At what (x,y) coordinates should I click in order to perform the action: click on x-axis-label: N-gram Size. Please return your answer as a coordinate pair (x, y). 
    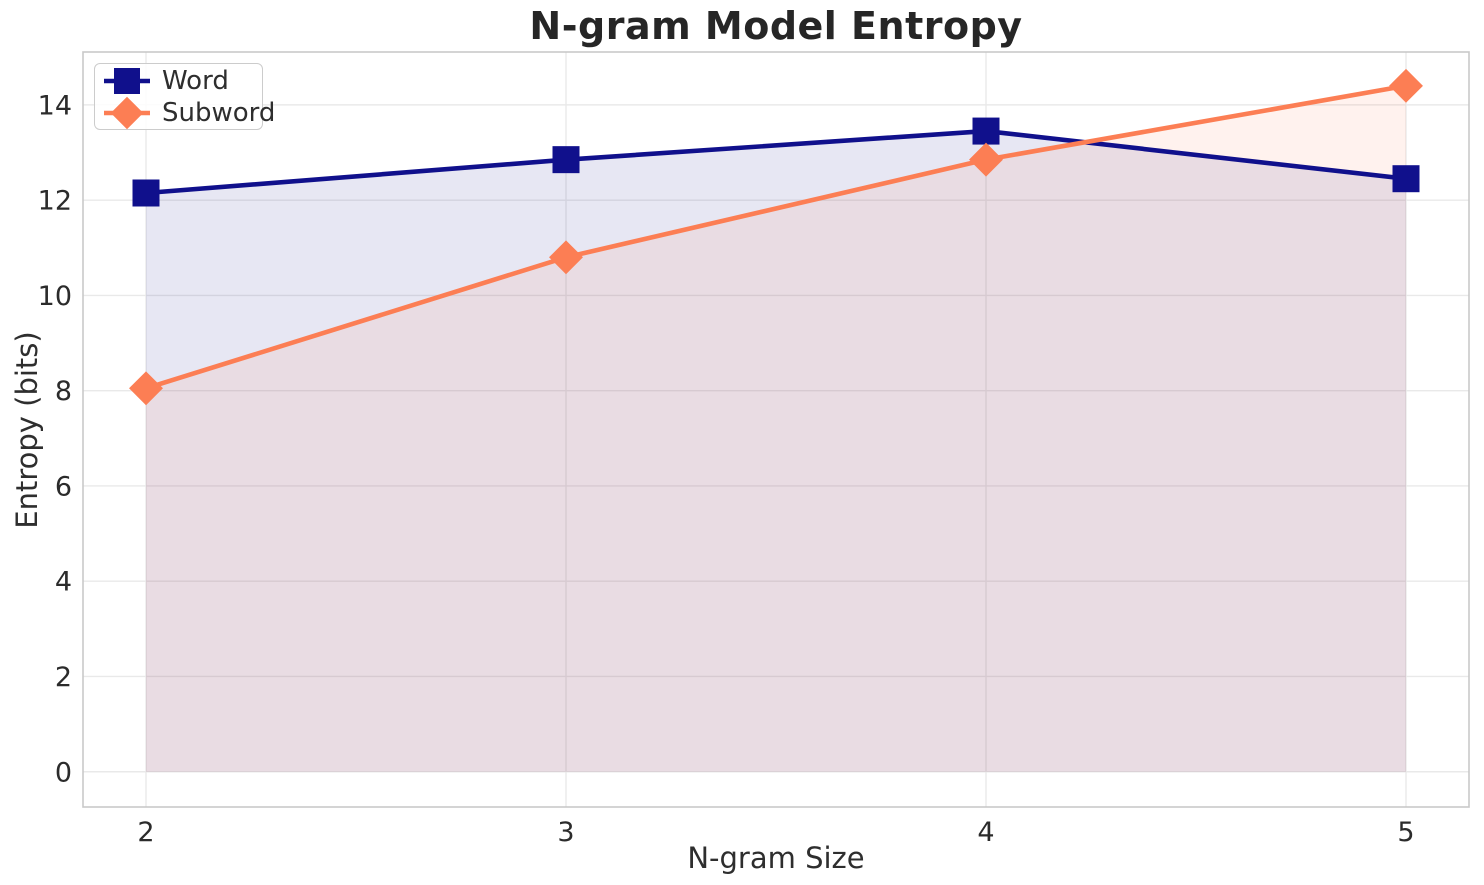
    Looking at the image, I should click on (776, 858).